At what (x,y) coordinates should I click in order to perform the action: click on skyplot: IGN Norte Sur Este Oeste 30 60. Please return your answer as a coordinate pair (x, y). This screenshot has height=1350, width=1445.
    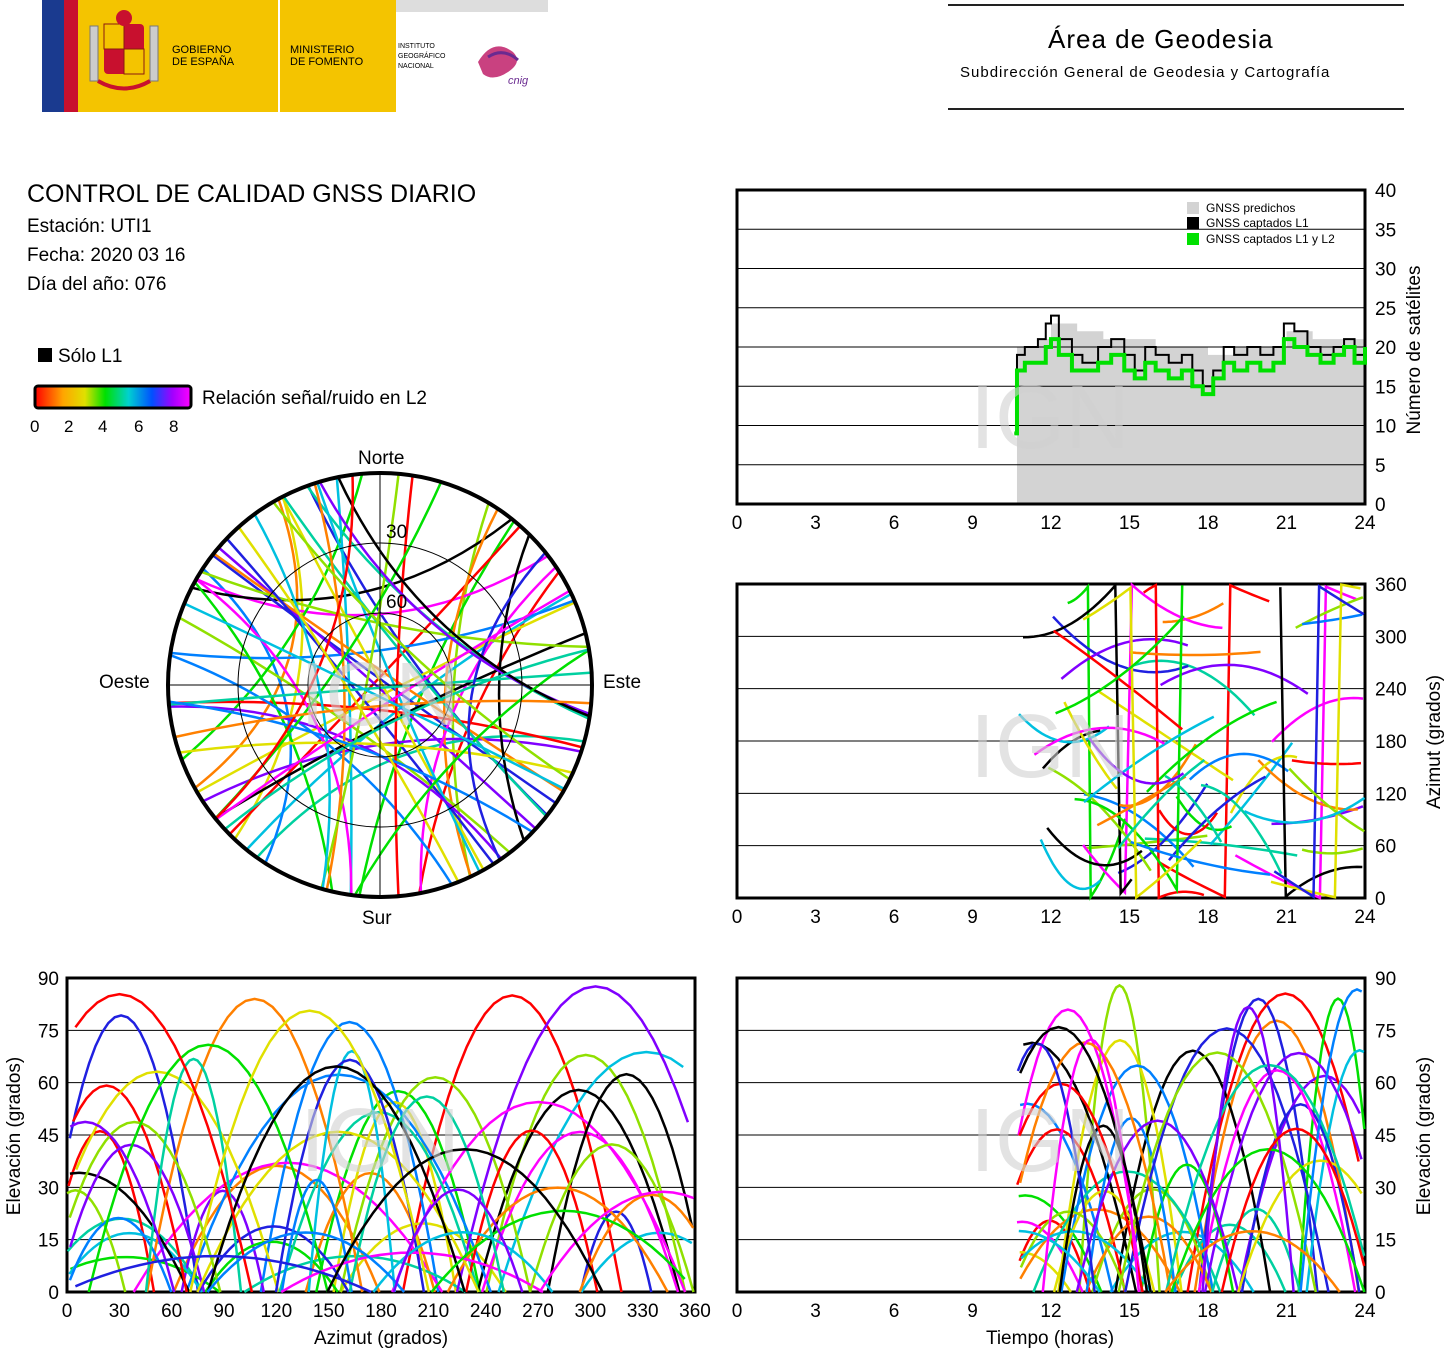
    Looking at the image, I should click on (370, 688).